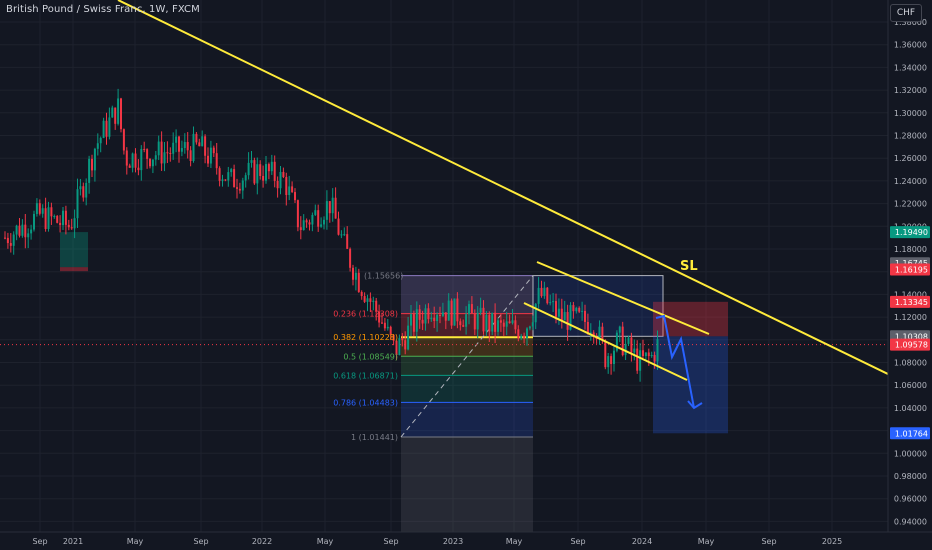  I want to click on time-tick-label: 2021, so click(73, 541).